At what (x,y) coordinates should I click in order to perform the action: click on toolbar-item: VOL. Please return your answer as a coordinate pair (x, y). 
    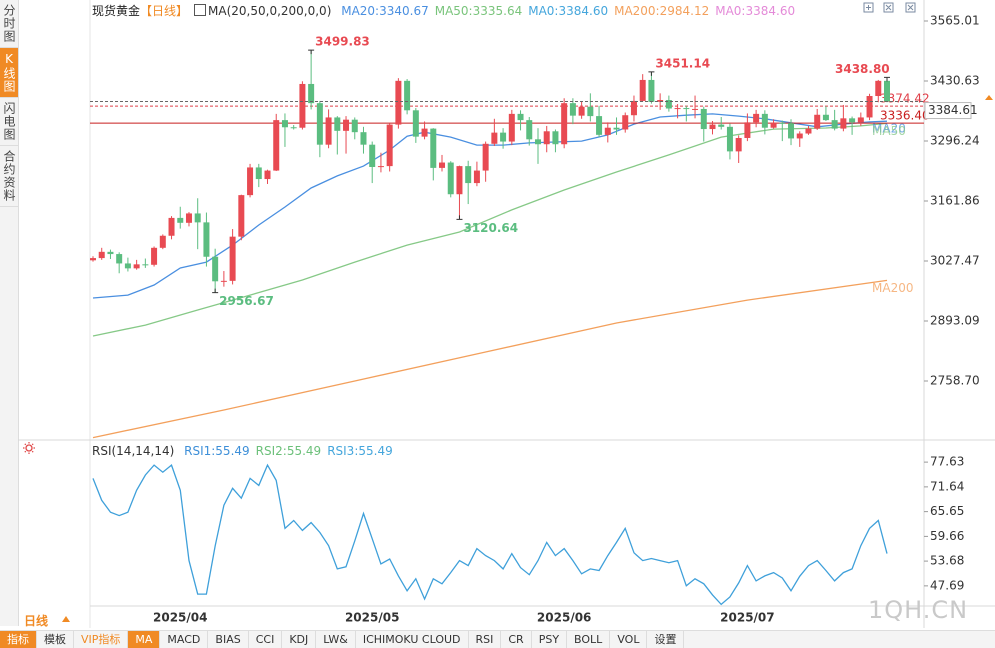
    Looking at the image, I should click on (629, 639).